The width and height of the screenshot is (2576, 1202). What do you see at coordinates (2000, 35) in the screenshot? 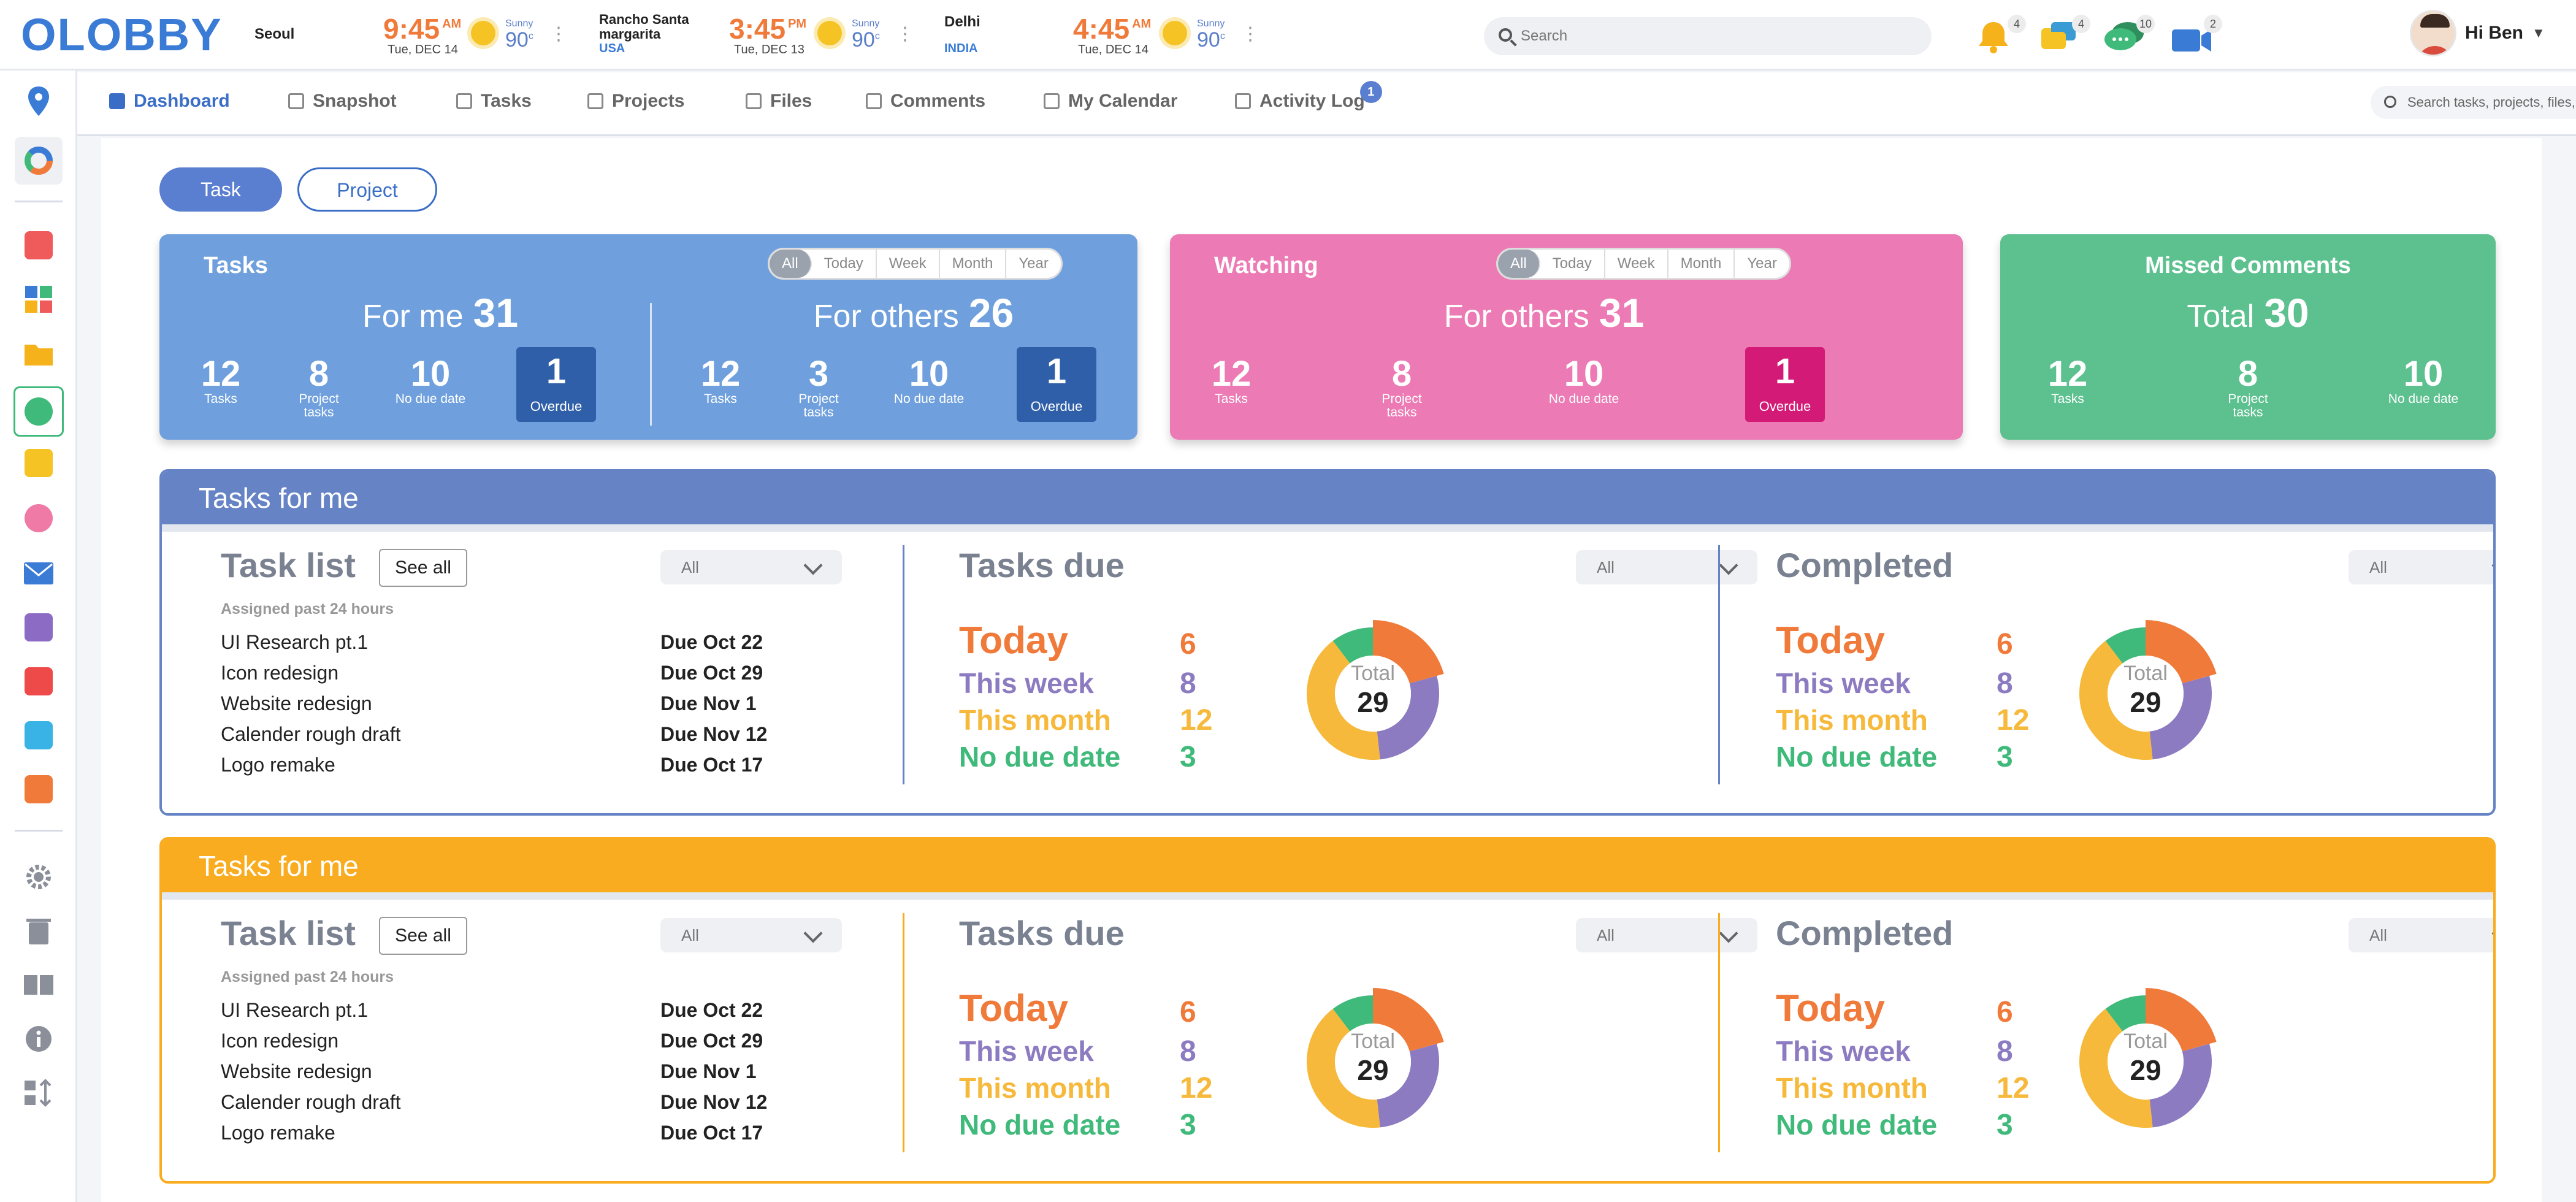
I see `bell-icon: 4` at bounding box center [2000, 35].